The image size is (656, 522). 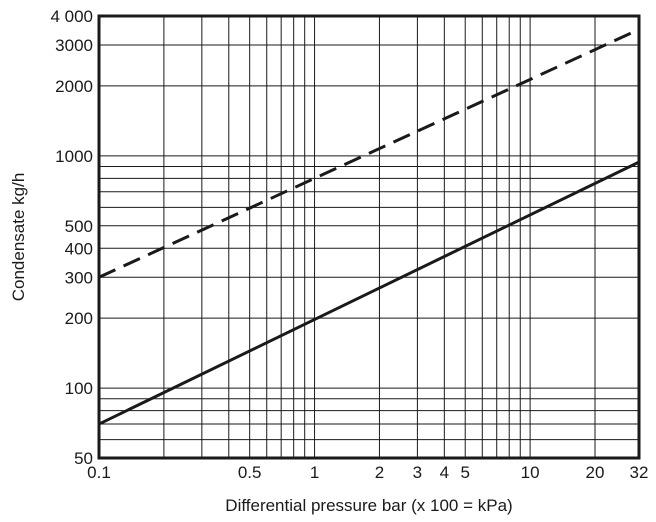 What do you see at coordinates (83, 458) in the screenshot?
I see `y-tick-label: 50` at bounding box center [83, 458].